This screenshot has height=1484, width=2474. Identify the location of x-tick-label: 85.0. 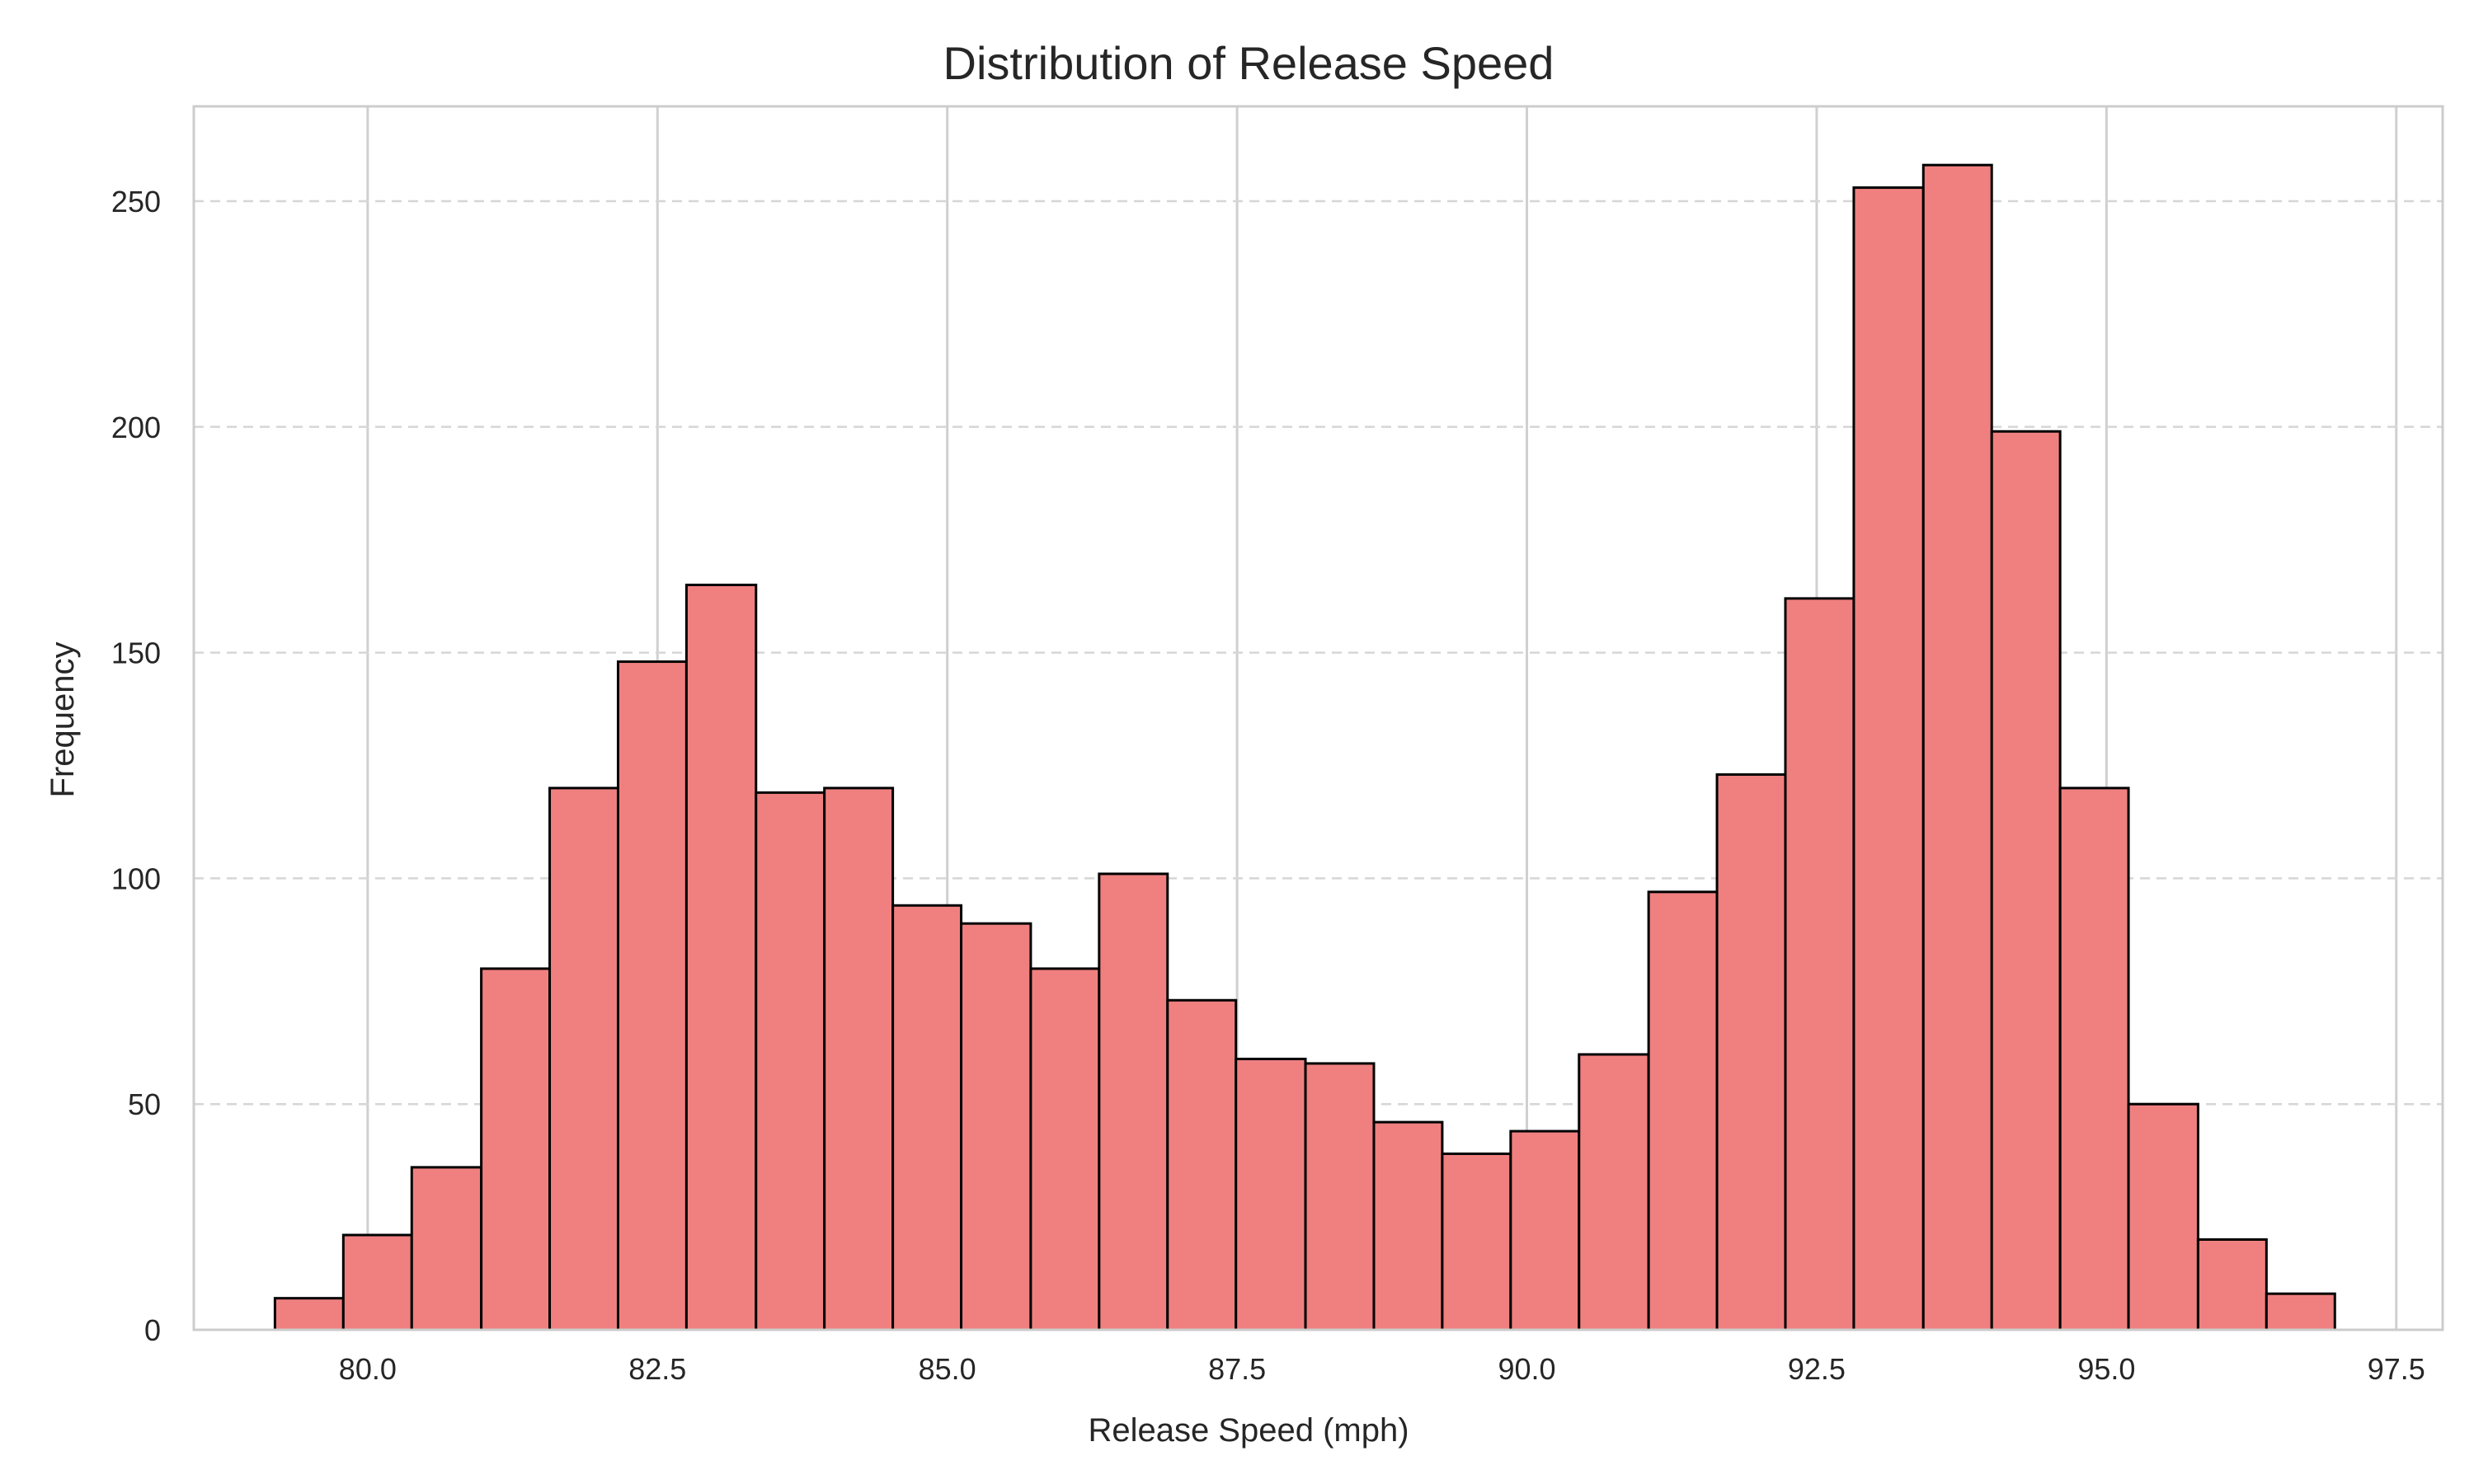
(947, 1369).